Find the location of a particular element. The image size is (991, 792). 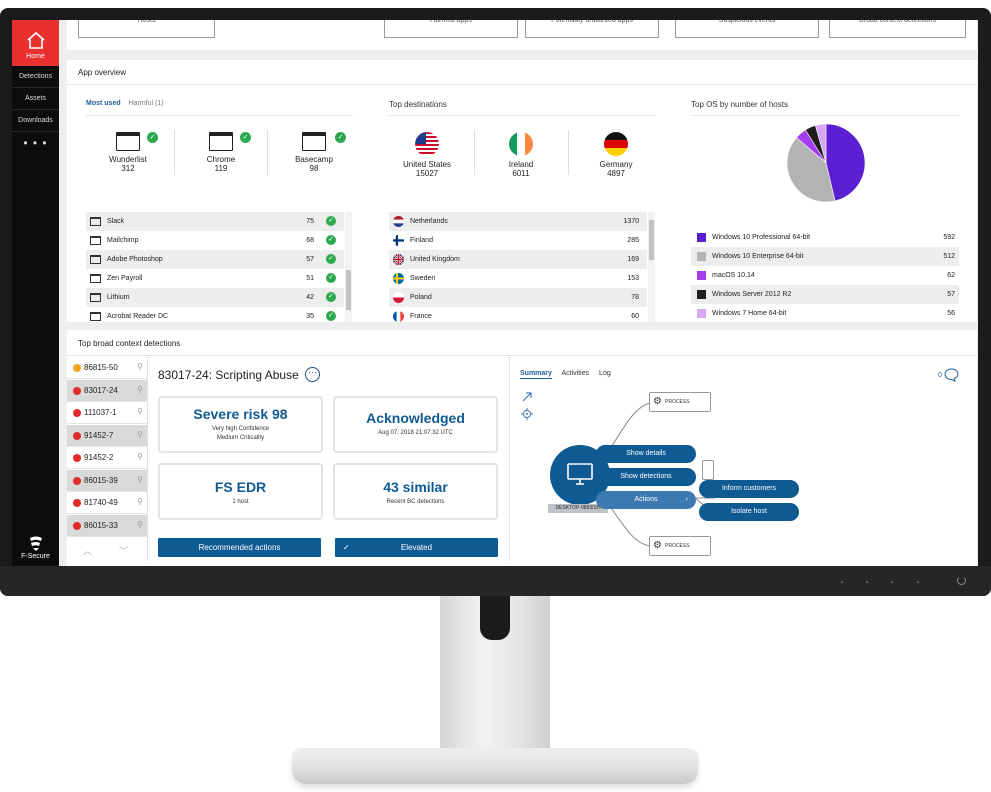

nav-home: Home is located at coordinates (35, 43).